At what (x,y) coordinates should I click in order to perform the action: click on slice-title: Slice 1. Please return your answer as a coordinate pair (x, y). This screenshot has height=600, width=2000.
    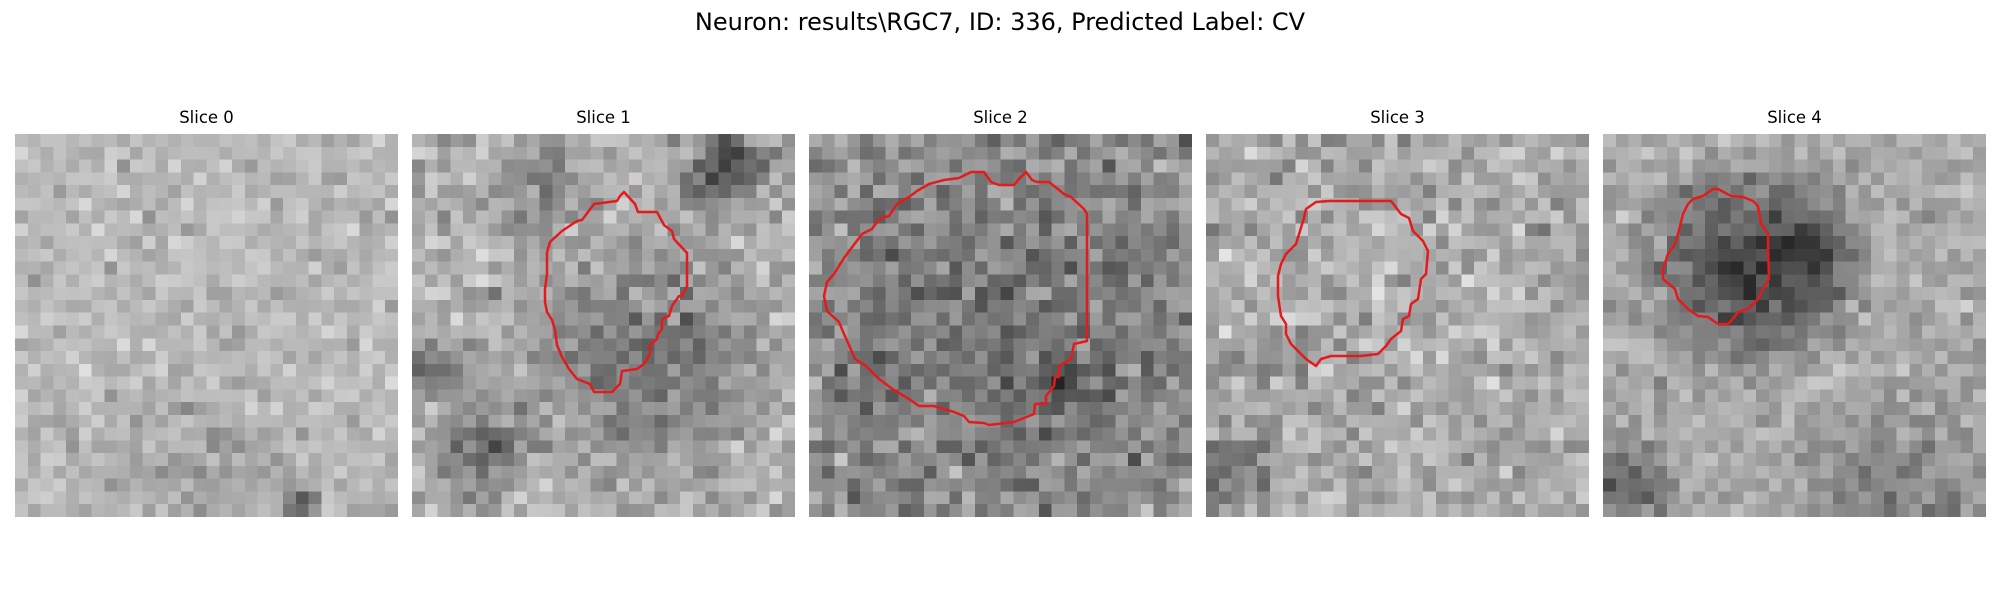
    Looking at the image, I should click on (603, 117).